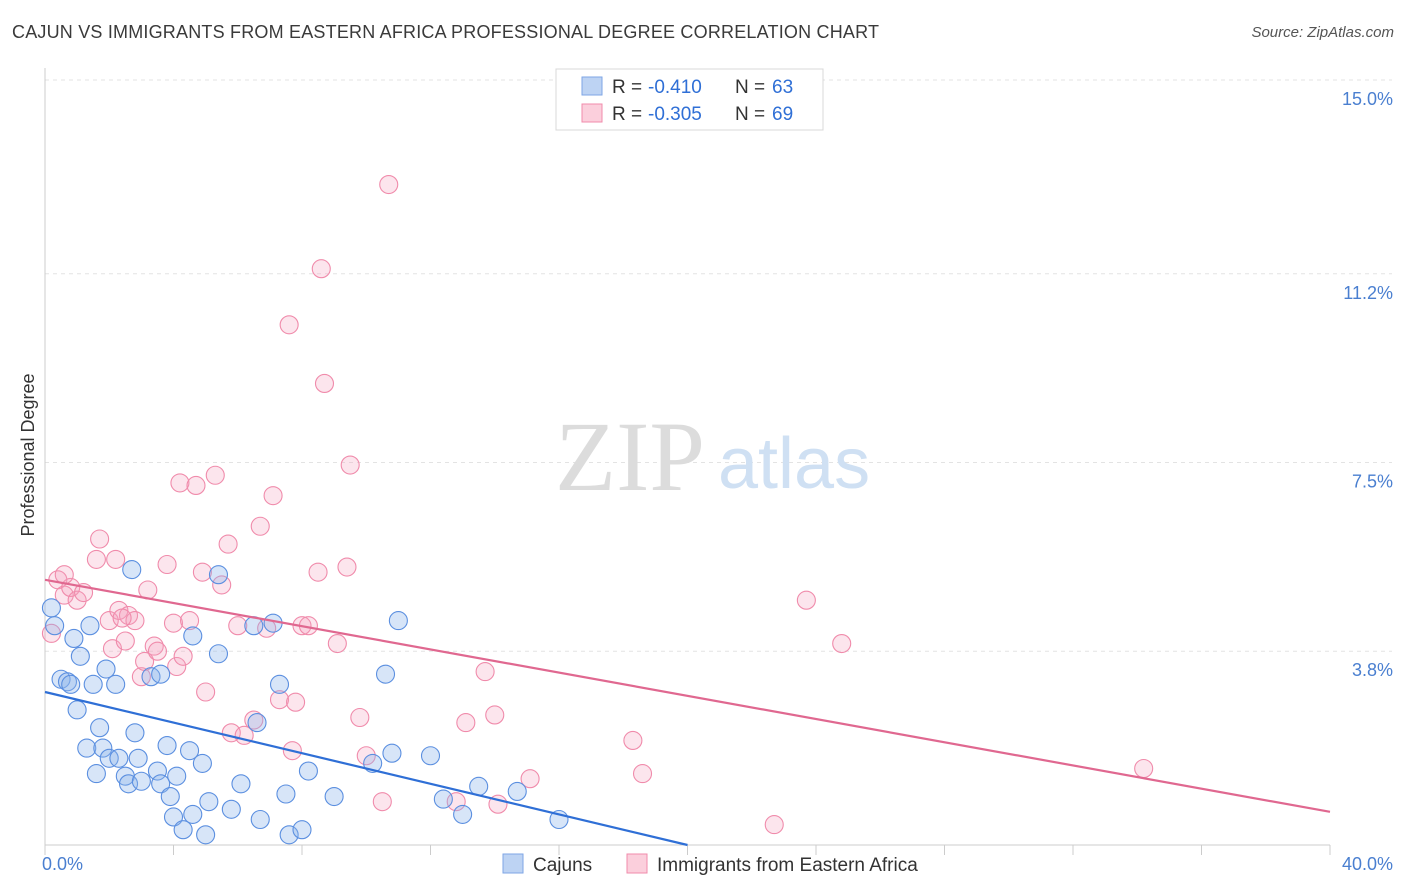 This screenshot has height=892, width=1406. Describe the element at coordinates (675, 87) in the screenshot. I see `legend-r-value-cajuns: -0.410` at that location.